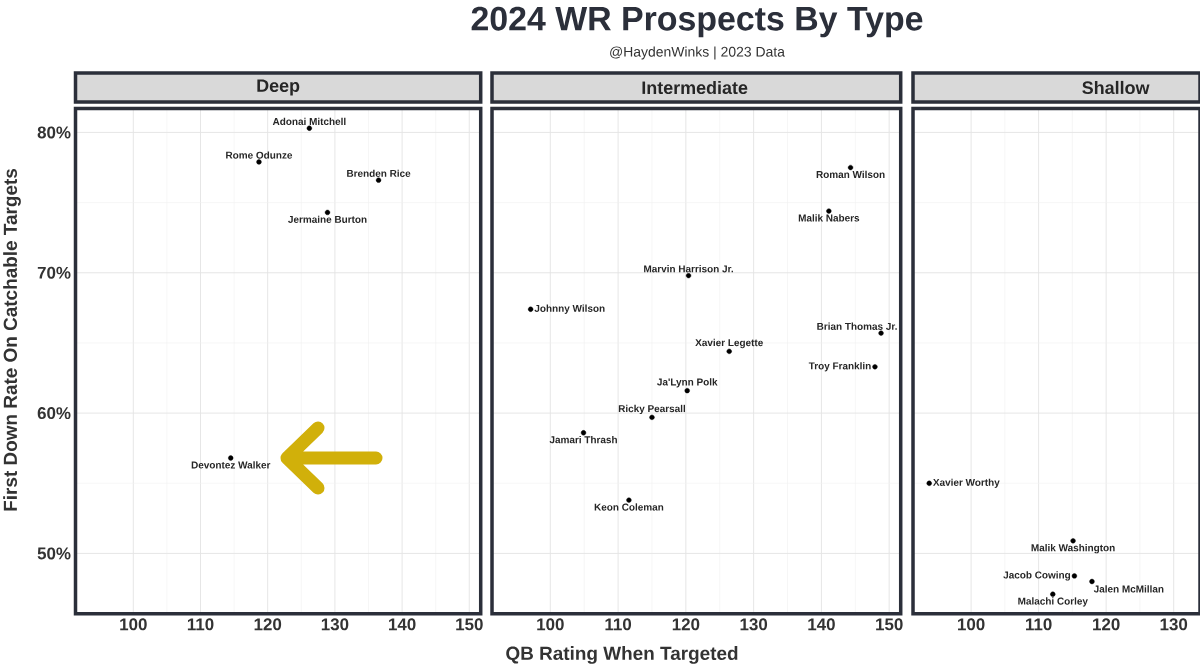  Describe the element at coordinates (729, 343) in the screenshot. I see `annotation: Xavier Legette` at that location.